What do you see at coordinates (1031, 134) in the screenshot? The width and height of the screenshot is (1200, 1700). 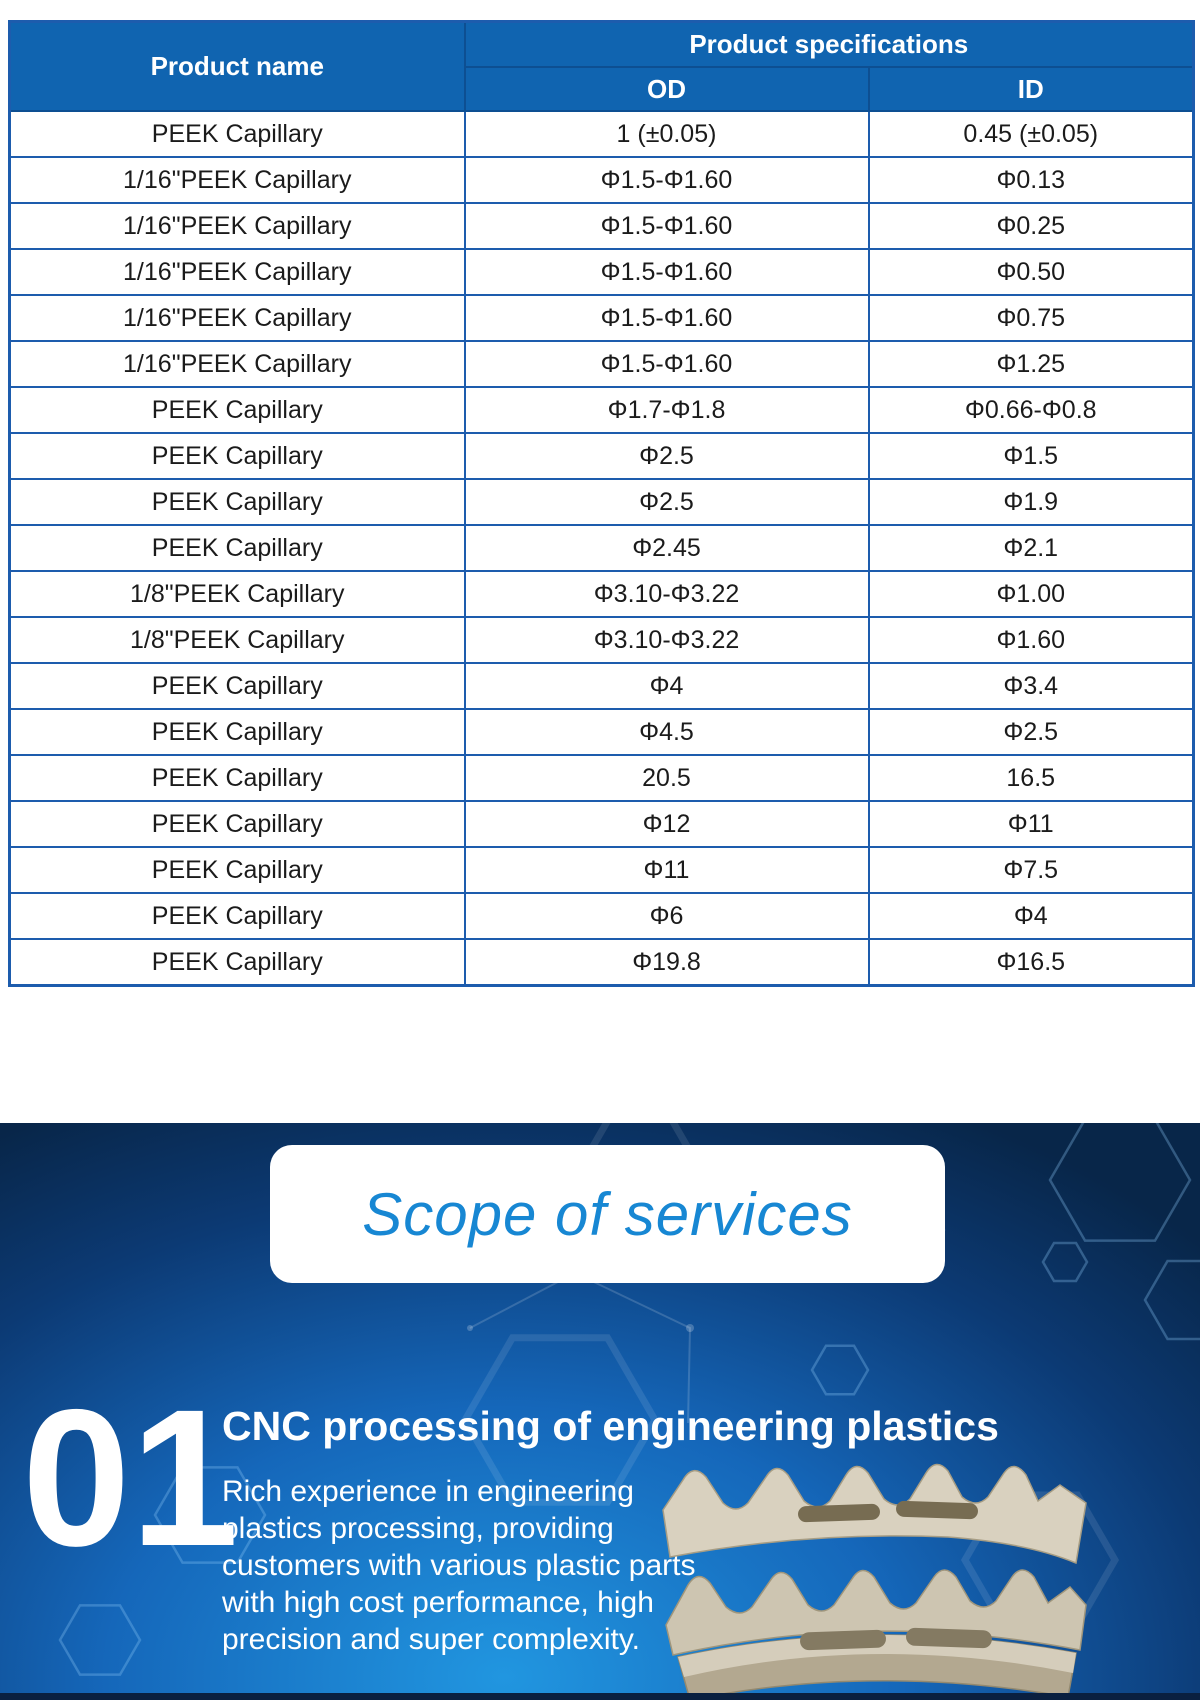 I see `cell-id: 0.45 (±0.05)` at bounding box center [1031, 134].